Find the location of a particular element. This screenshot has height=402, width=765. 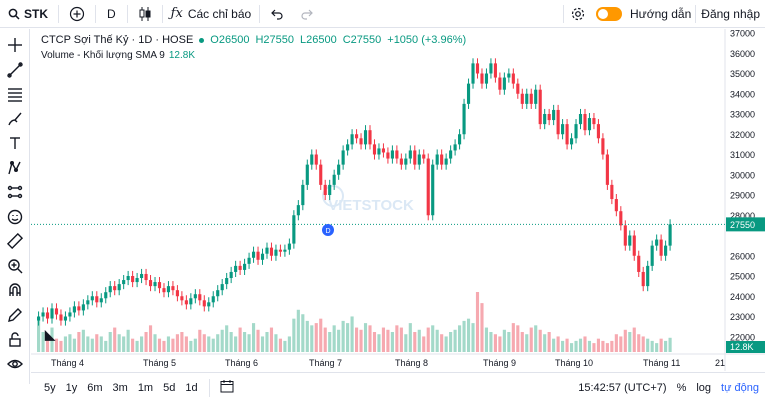

dividend-marker is located at coordinates (328, 230).